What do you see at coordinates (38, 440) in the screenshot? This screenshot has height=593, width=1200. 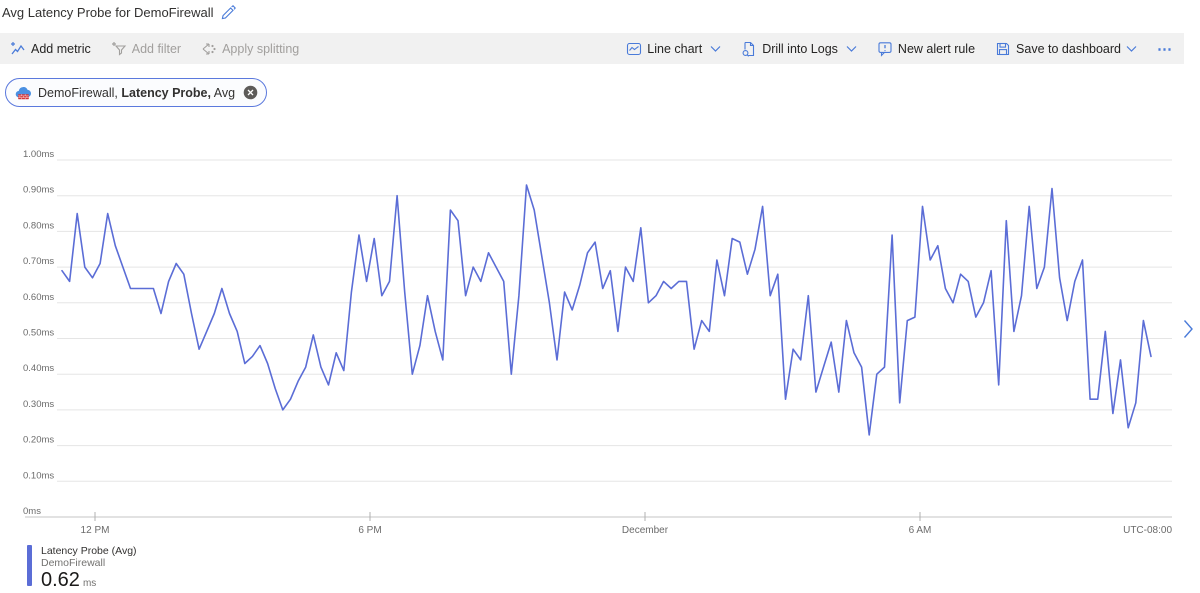 I see `svg-text: 0.20ms` at bounding box center [38, 440].